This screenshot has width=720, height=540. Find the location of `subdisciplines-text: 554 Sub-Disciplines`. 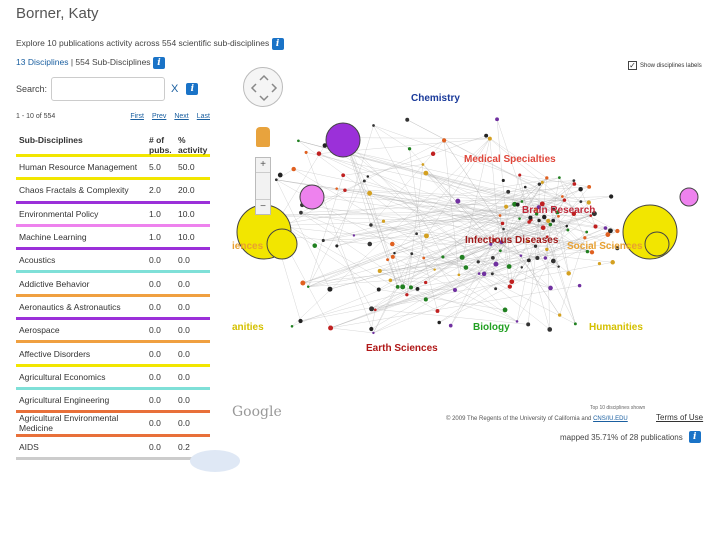

subdisciplines-text: 554 Sub-Disciplines is located at coordinates (113, 62).